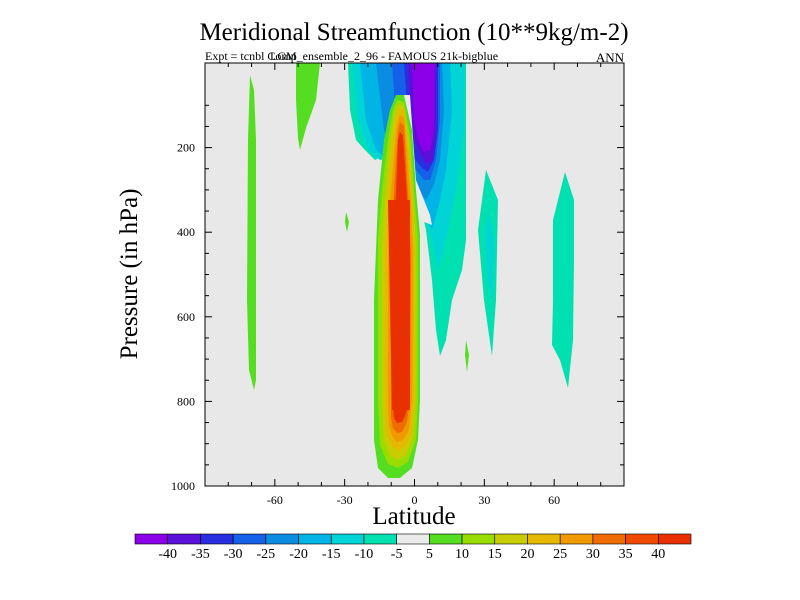  Describe the element at coordinates (397, 554) in the screenshot. I see `colorbar-label: -5` at that location.